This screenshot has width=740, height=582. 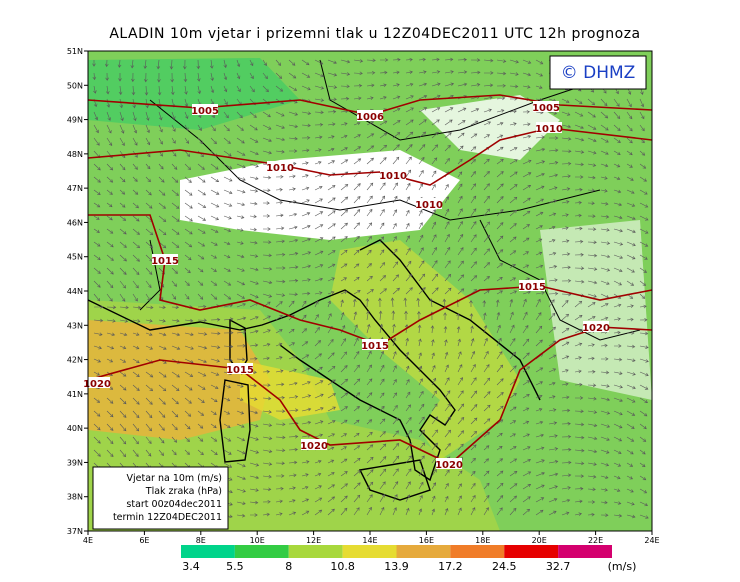 What do you see at coordinates (75, 85) in the screenshot?
I see `lat-label: 50N` at bounding box center [75, 85].